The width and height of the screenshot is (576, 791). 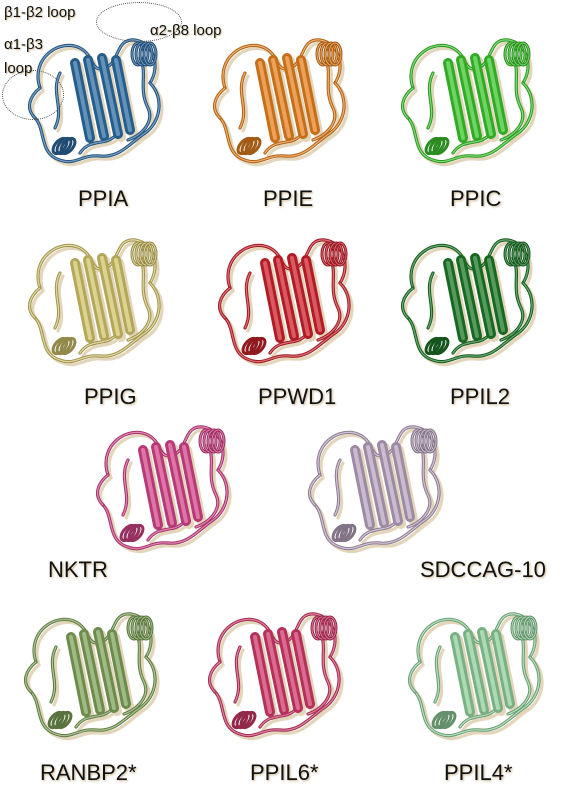 I want to click on structure-nktr, so click(x=168, y=485).